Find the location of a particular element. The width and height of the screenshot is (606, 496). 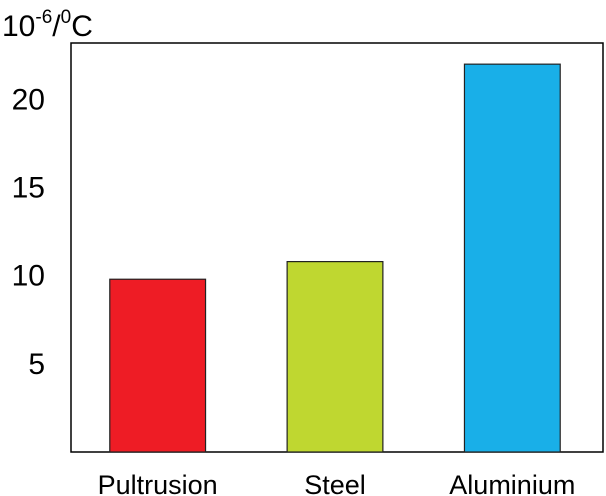

y-unit-label: 10-6/0C is located at coordinates (47, 25).